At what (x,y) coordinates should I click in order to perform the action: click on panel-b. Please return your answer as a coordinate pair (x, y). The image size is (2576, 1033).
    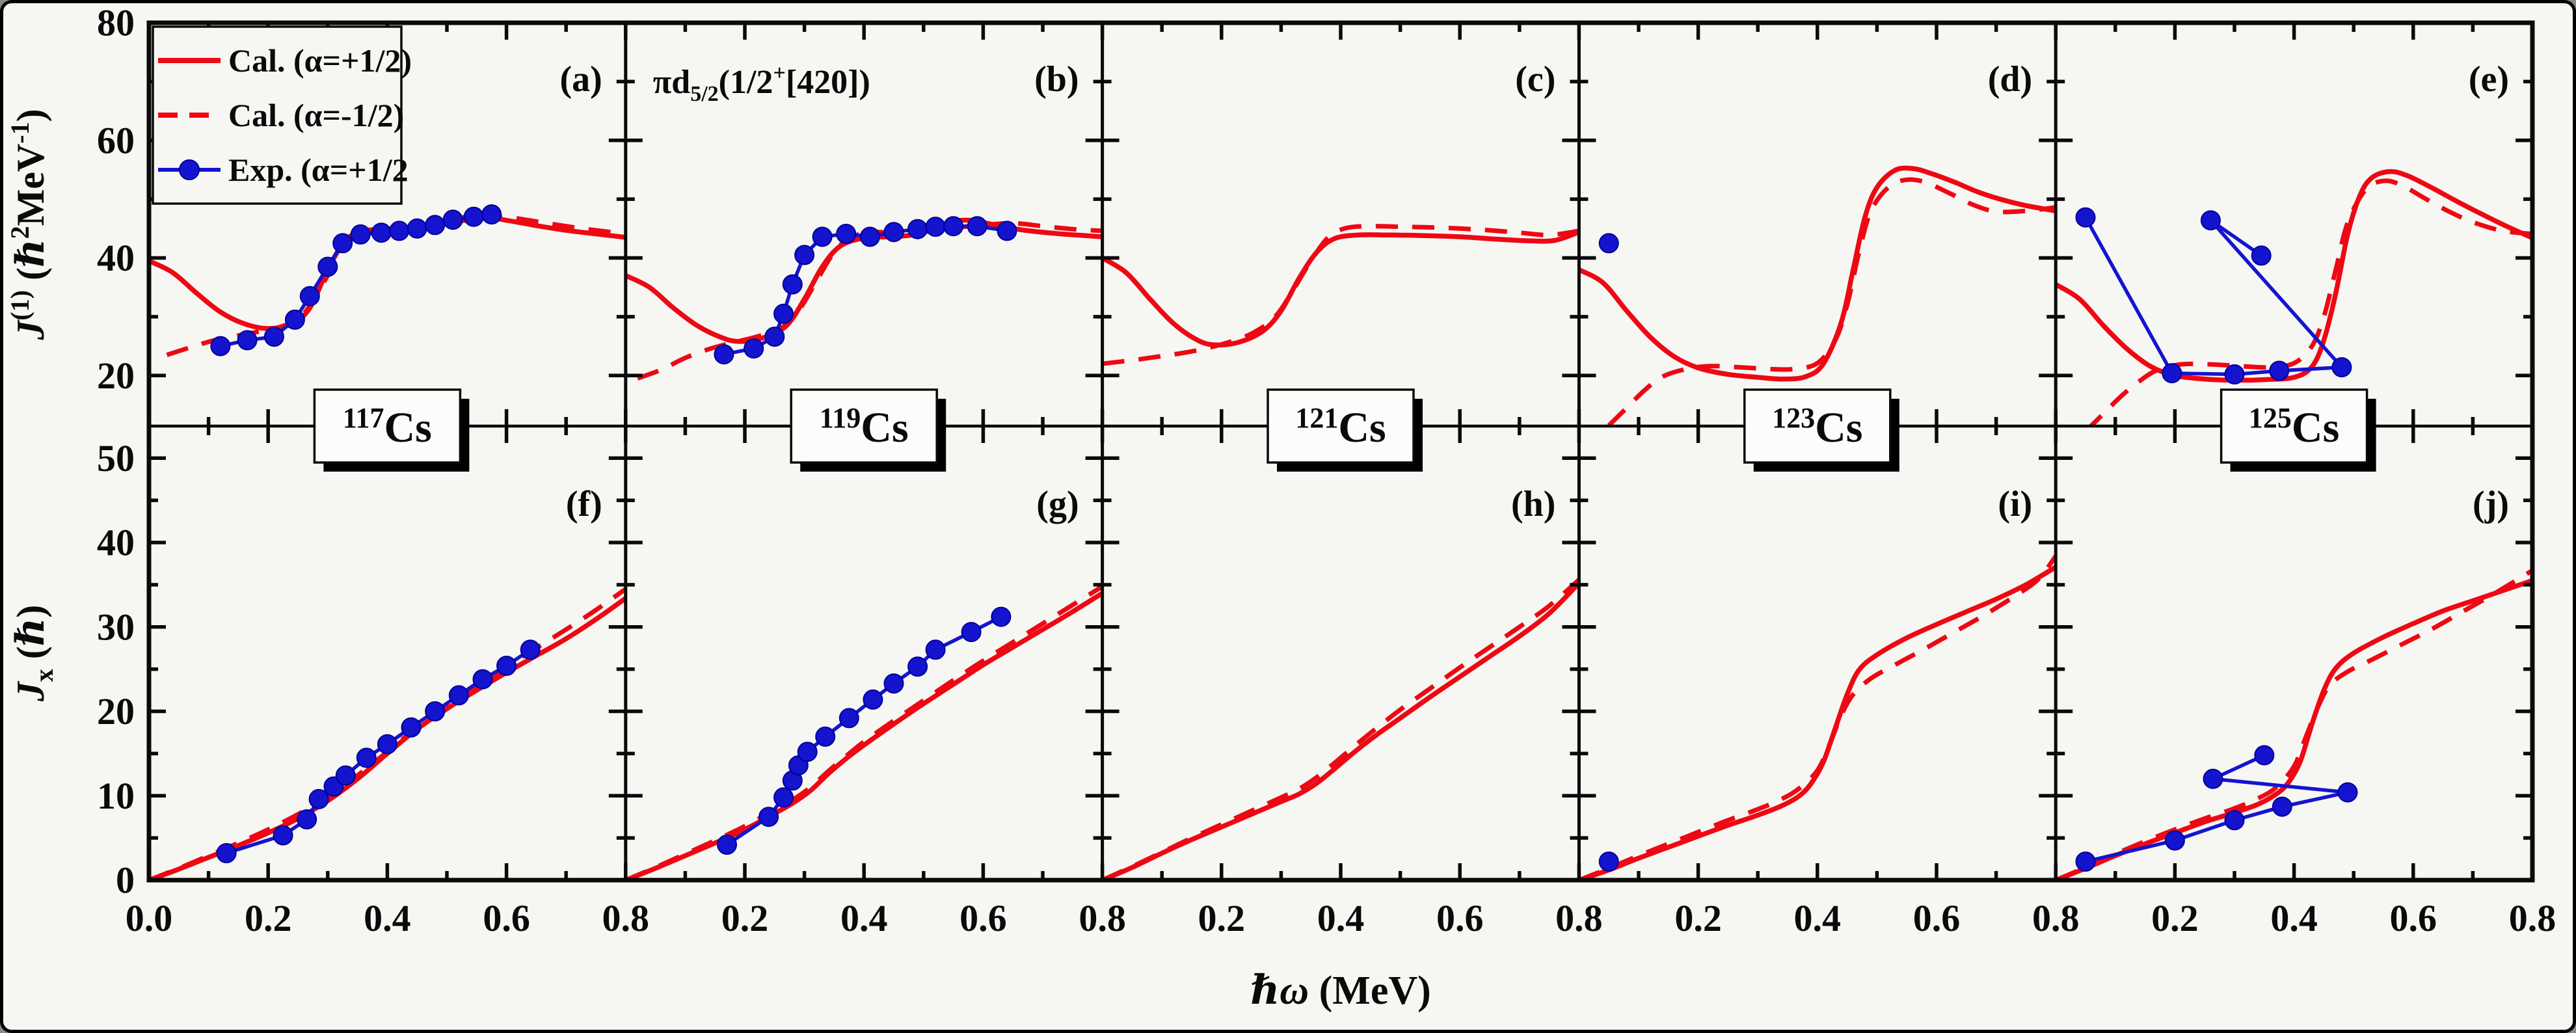
    Looking at the image, I should click on (864, 298).